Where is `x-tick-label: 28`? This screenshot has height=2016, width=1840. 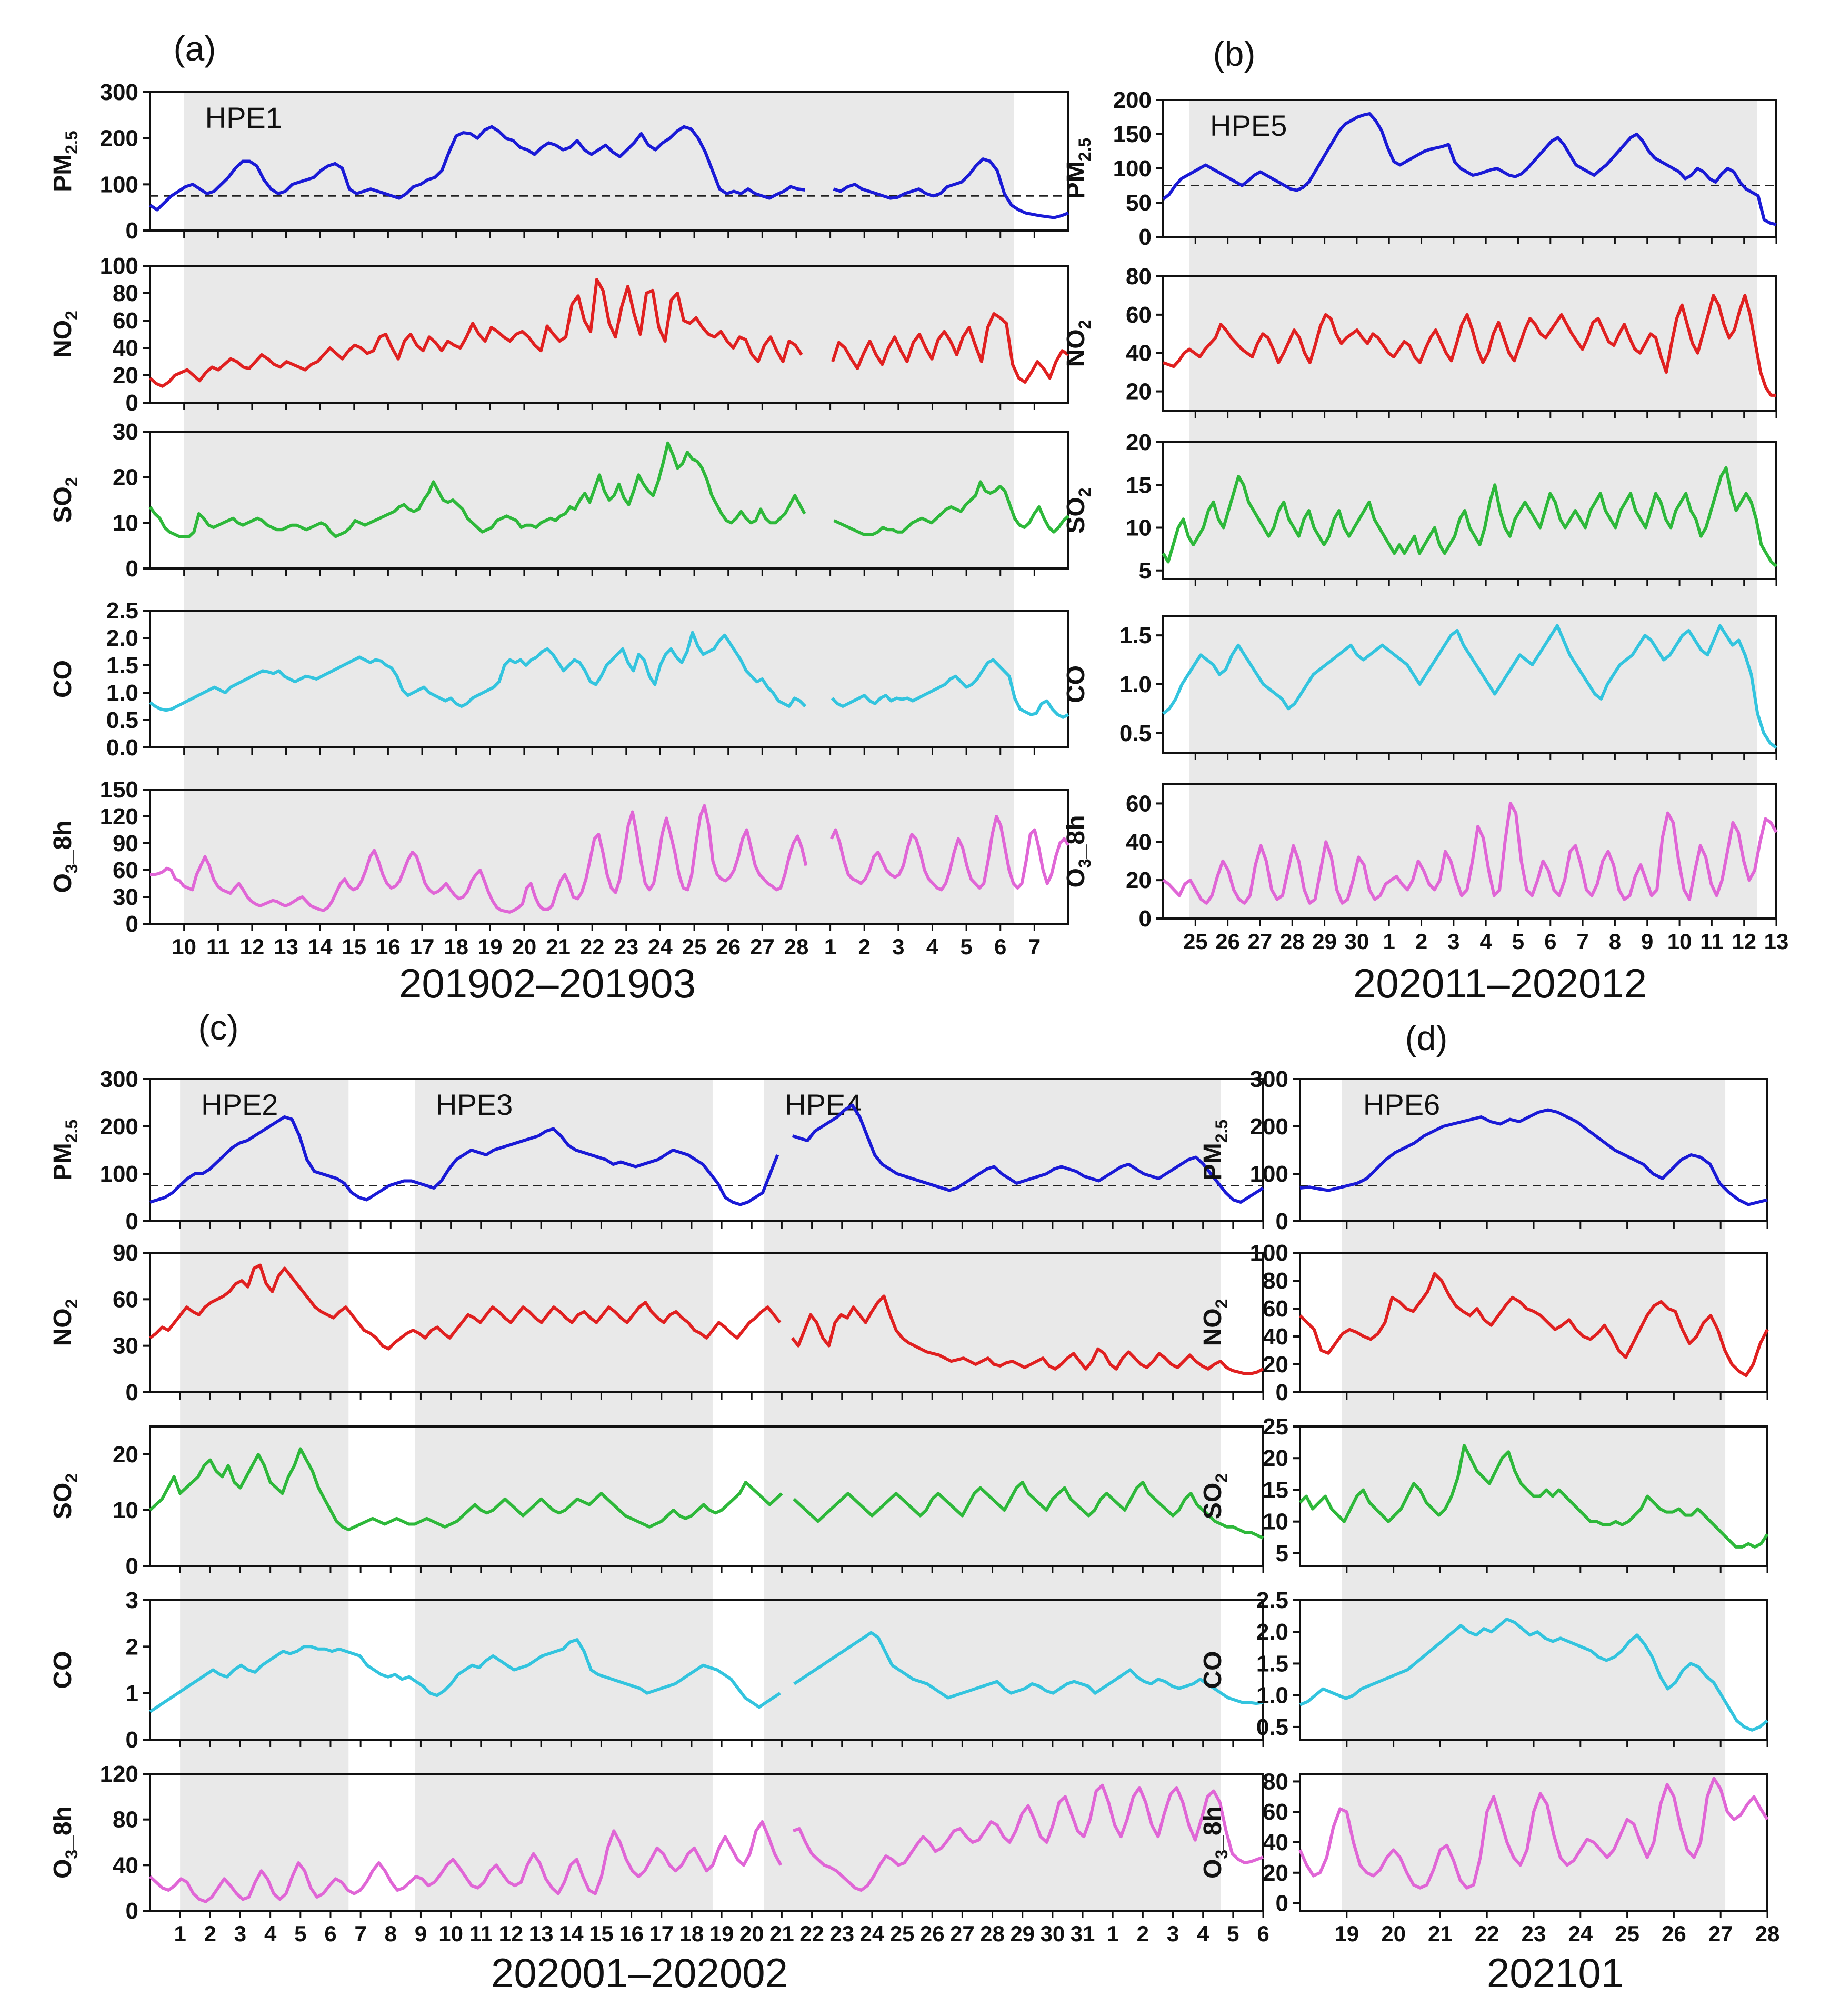 x-tick-label: 28 is located at coordinates (1292, 941).